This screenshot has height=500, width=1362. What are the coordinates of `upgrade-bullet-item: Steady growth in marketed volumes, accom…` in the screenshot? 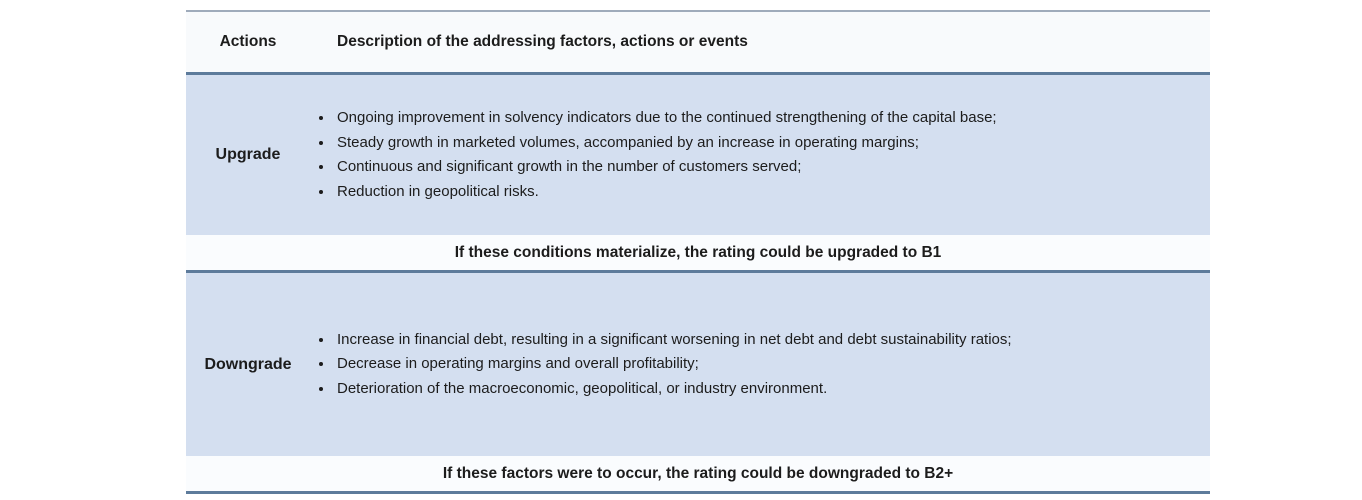 It's located at (665, 143).